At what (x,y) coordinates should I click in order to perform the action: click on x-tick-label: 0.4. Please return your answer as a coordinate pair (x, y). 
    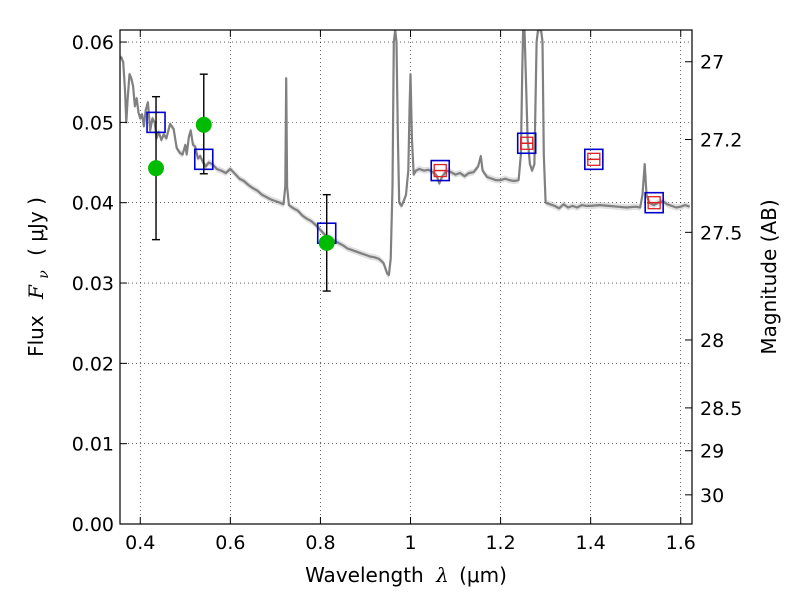
    Looking at the image, I should click on (140, 543).